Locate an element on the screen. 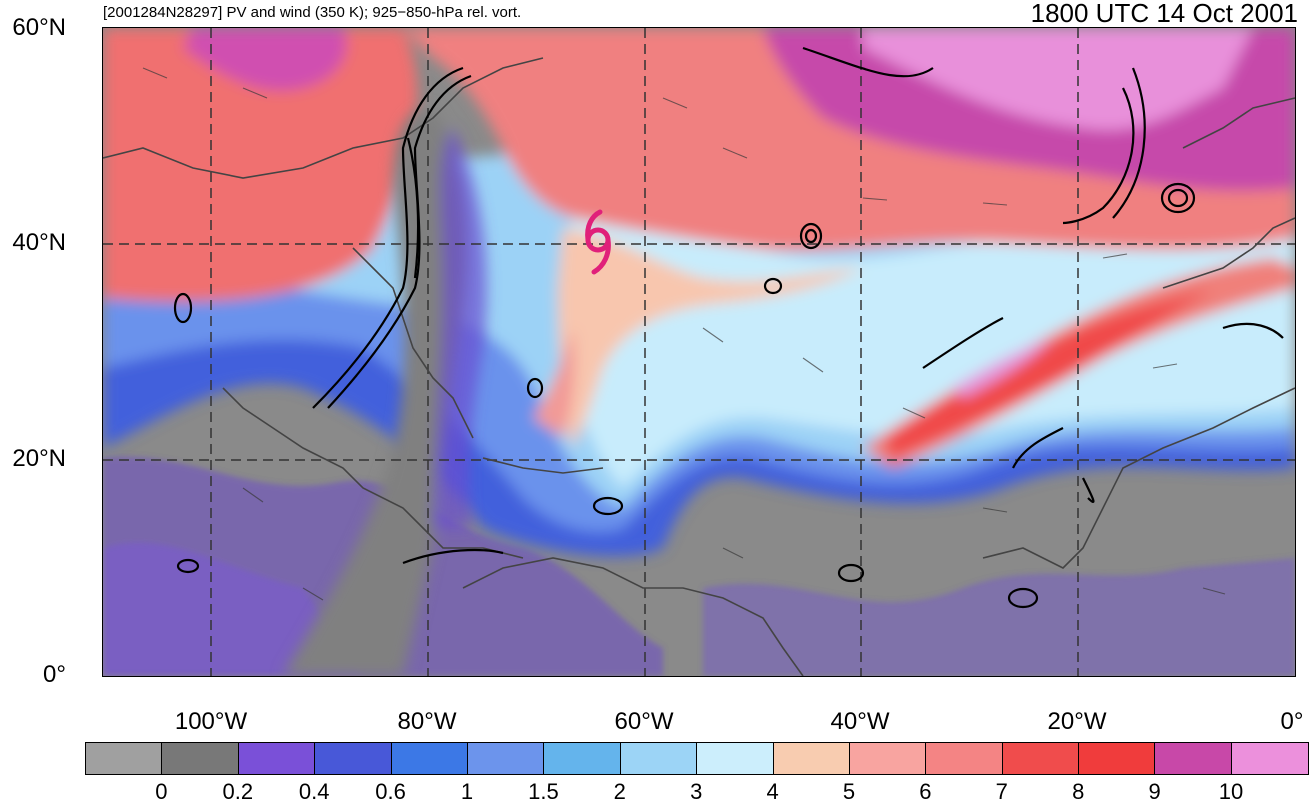 Image resolution: width=1312 pixels, height=804 pixels. colorbar-tick-label: 0.6 is located at coordinates (390, 791).